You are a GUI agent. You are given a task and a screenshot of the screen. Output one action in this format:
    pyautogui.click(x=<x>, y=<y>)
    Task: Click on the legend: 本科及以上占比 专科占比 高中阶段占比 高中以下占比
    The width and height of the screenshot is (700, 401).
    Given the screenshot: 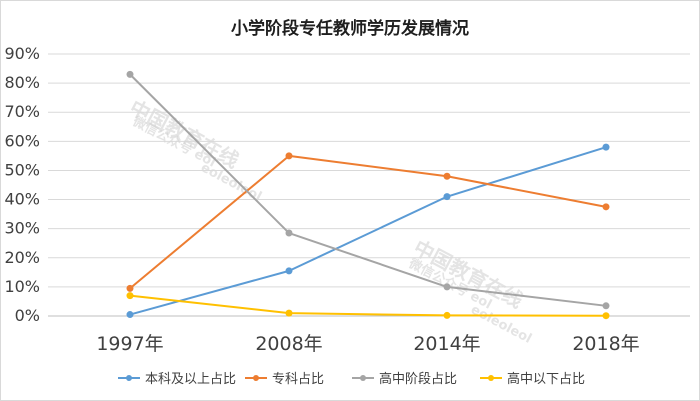 What is the action you would take?
    pyautogui.click(x=351, y=379)
    